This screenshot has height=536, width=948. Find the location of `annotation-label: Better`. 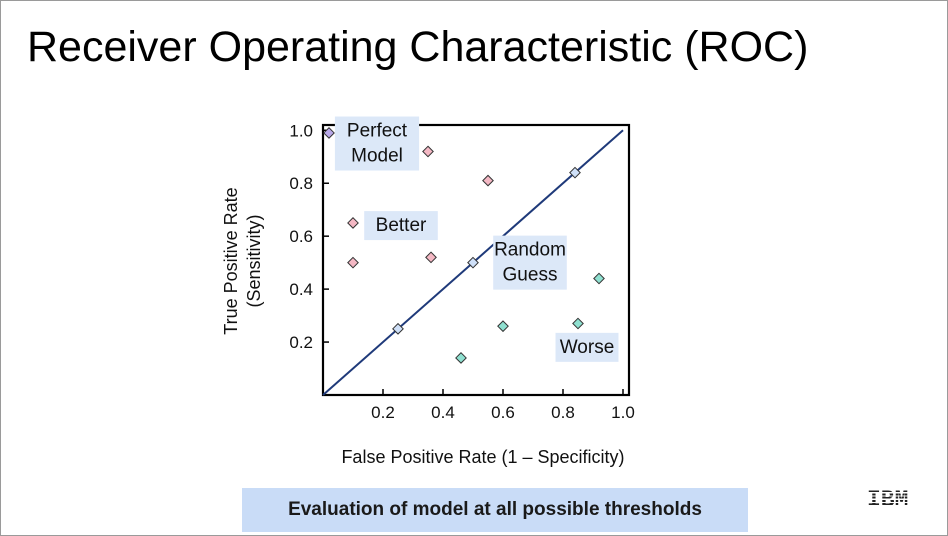

annotation-label: Better is located at coordinates (401, 225).